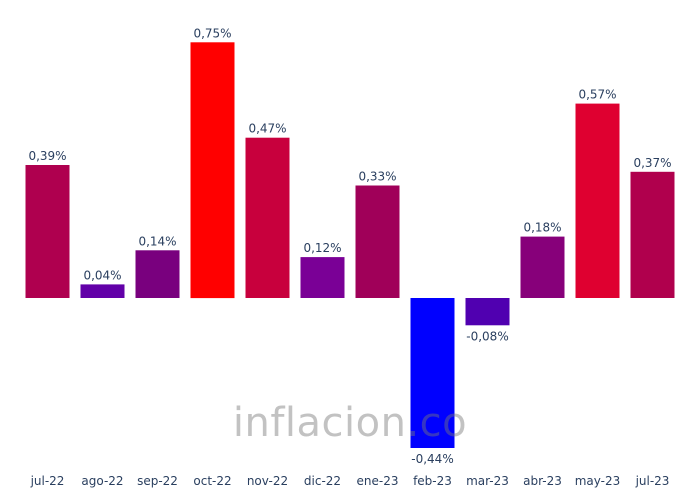 The width and height of the screenshot is (700, 500). I want to click on x-tick-nov-22: nov-22, so click(267, 481).